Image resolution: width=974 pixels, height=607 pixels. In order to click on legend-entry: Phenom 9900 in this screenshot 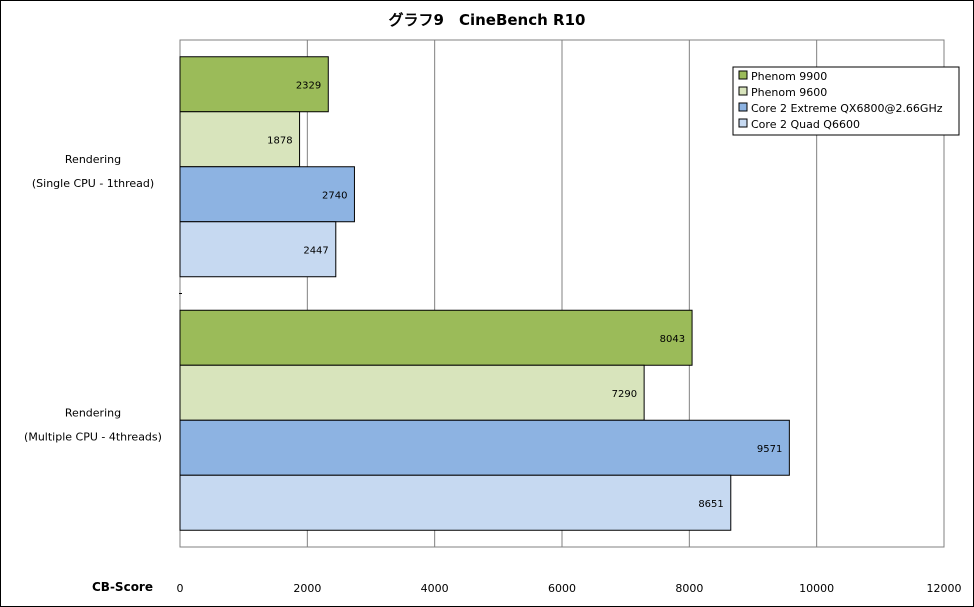, I will do `click(789, 76)`.